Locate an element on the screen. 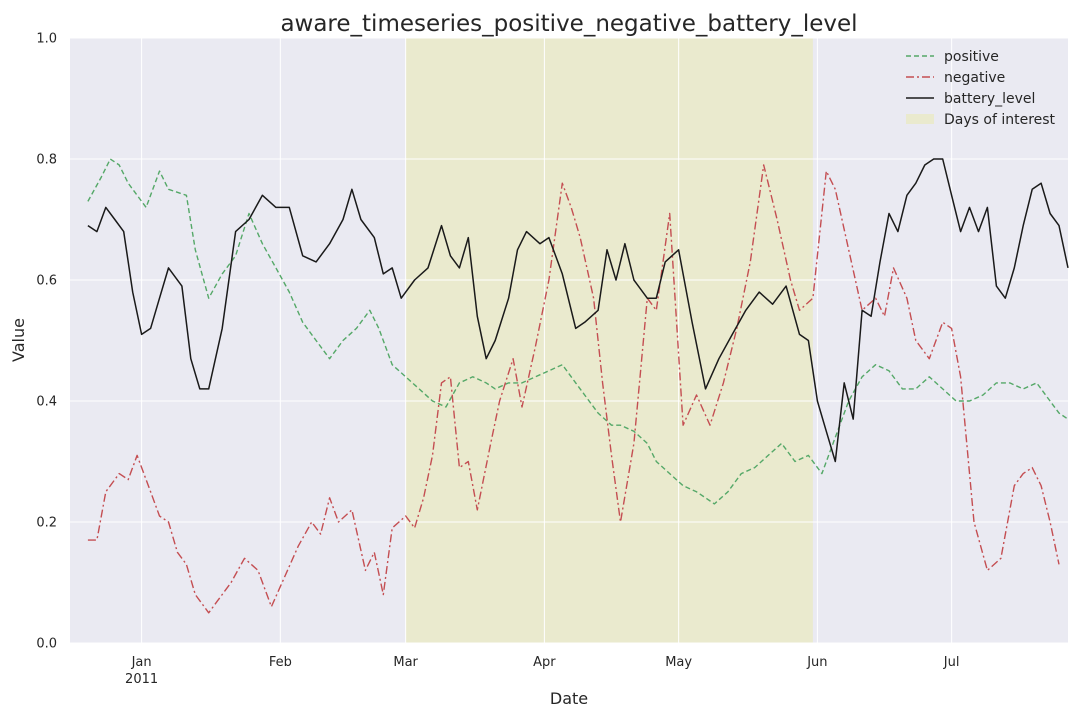 This screenshot has height=720, width=1080. y-axis-ticks: 0.0 0.2 0.4 0.6 0.8 1.0 is located at coordinates (46, 342).